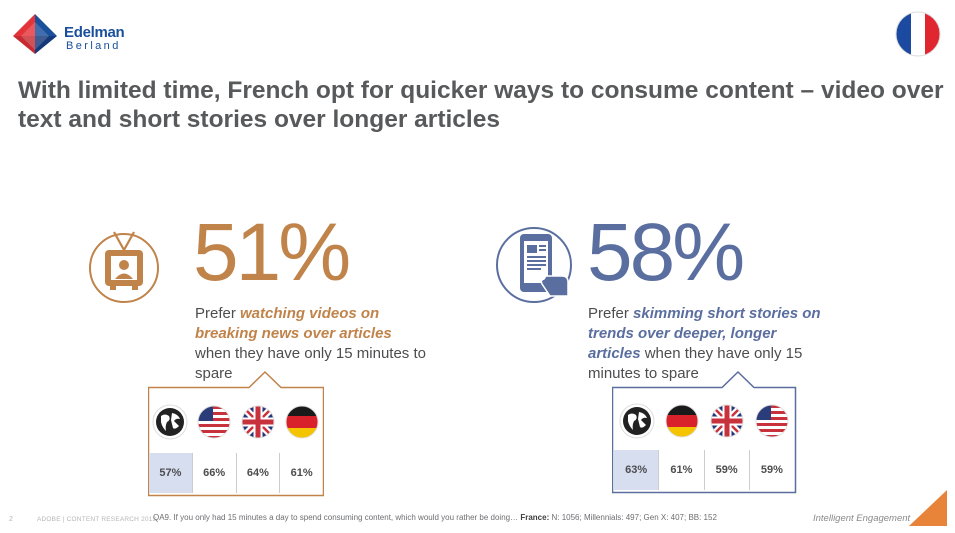 The width and height of the screenshot is (955, 533). I want to click on france-flag-icon, so click(918, 34).